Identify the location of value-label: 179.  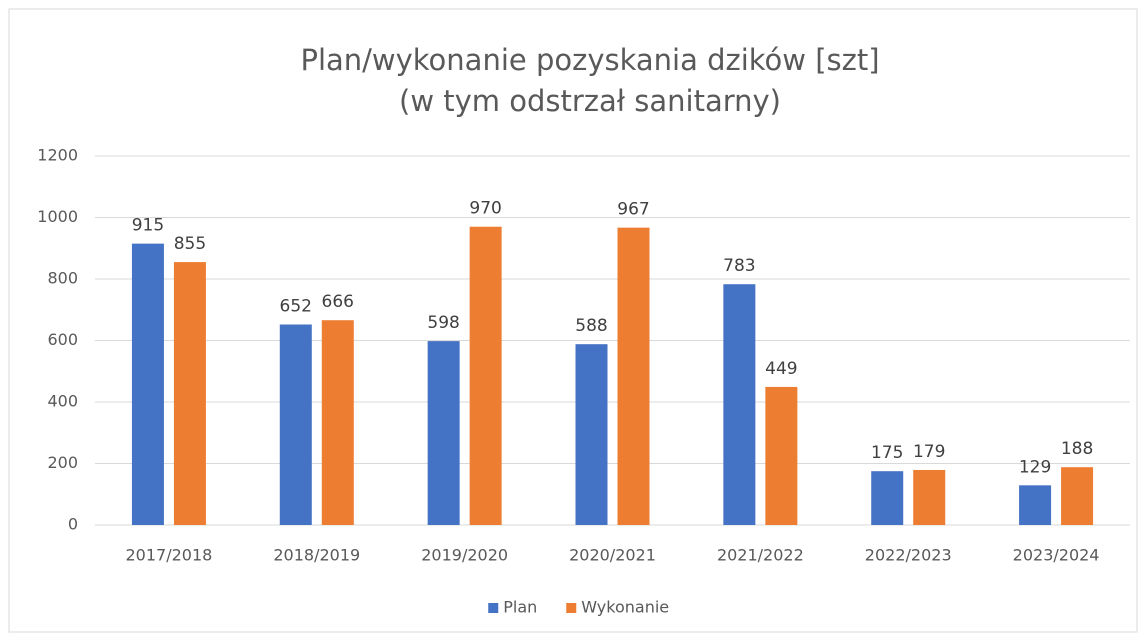
(929, 452).